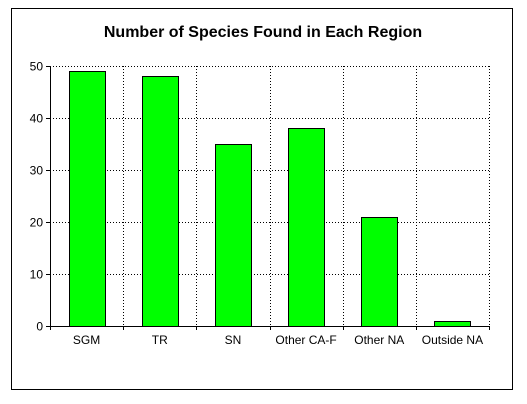 The height and width of the screenshot is (404, 527). What do you see at coordinates (160, 340) in the screenshot?
I see `x-tick-label: TR` at bounding box center [160, 340].